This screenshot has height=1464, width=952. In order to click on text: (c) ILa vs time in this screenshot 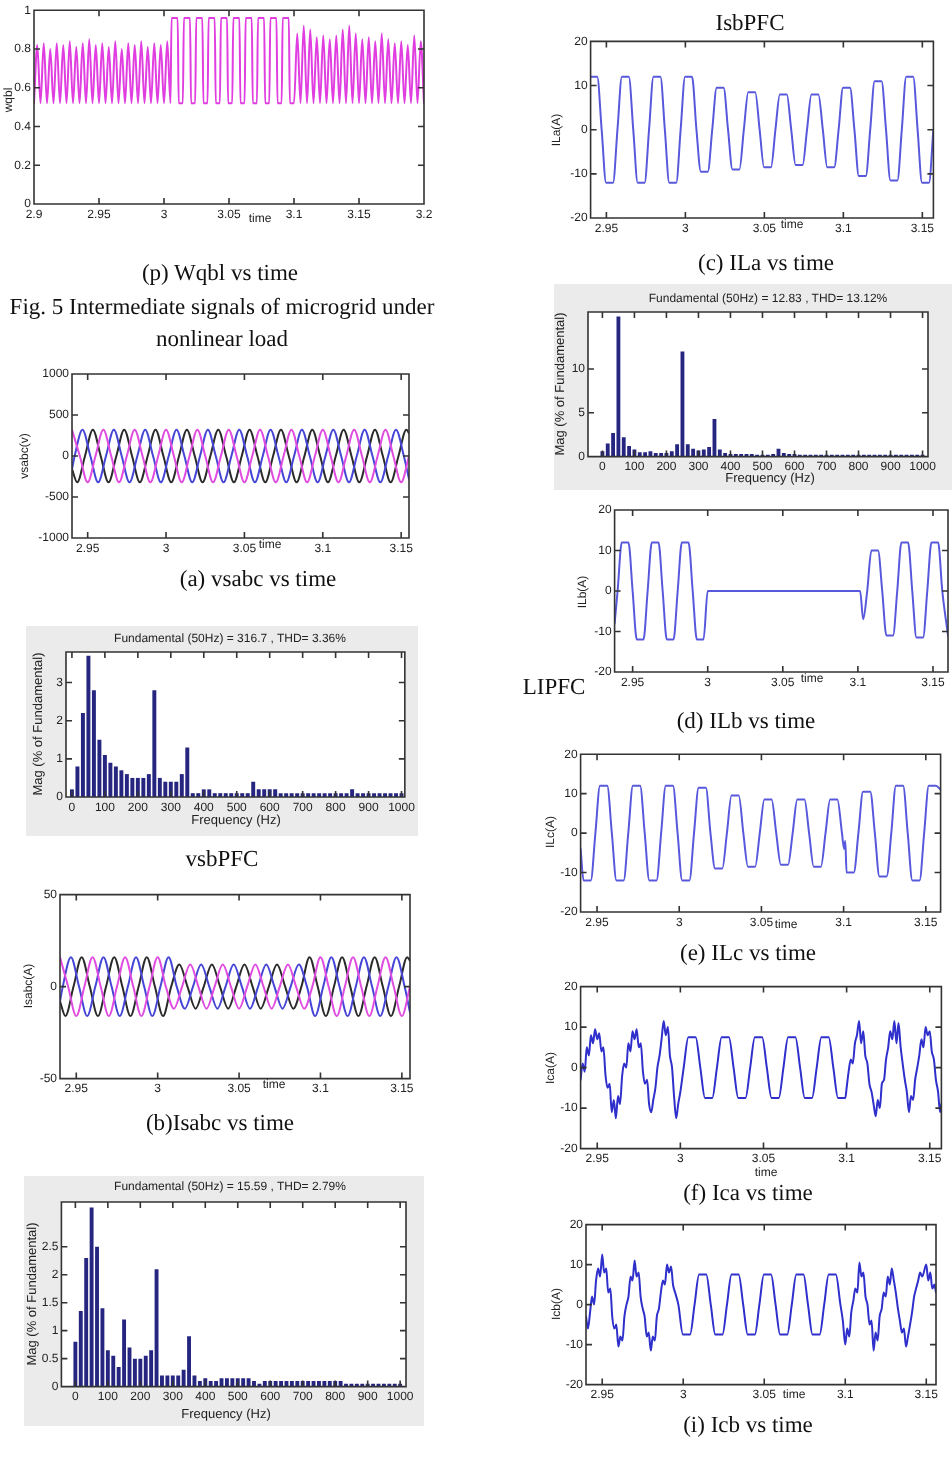, I will do `click(766, 264)`.